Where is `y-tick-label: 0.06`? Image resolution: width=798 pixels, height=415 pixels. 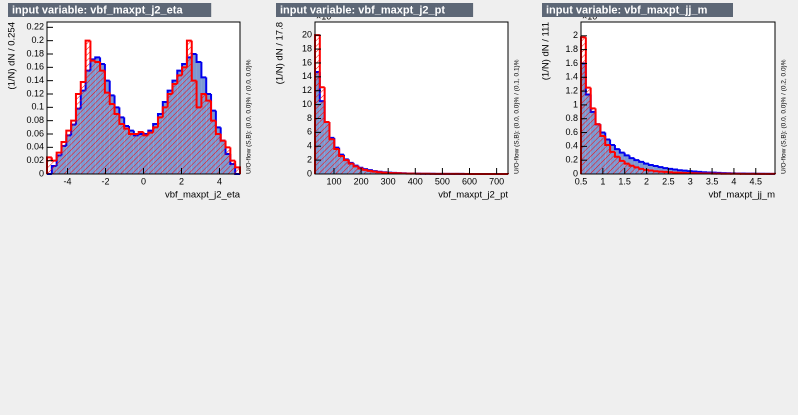 y-tick-label: 0.06 is located at coordinates (35, 133).